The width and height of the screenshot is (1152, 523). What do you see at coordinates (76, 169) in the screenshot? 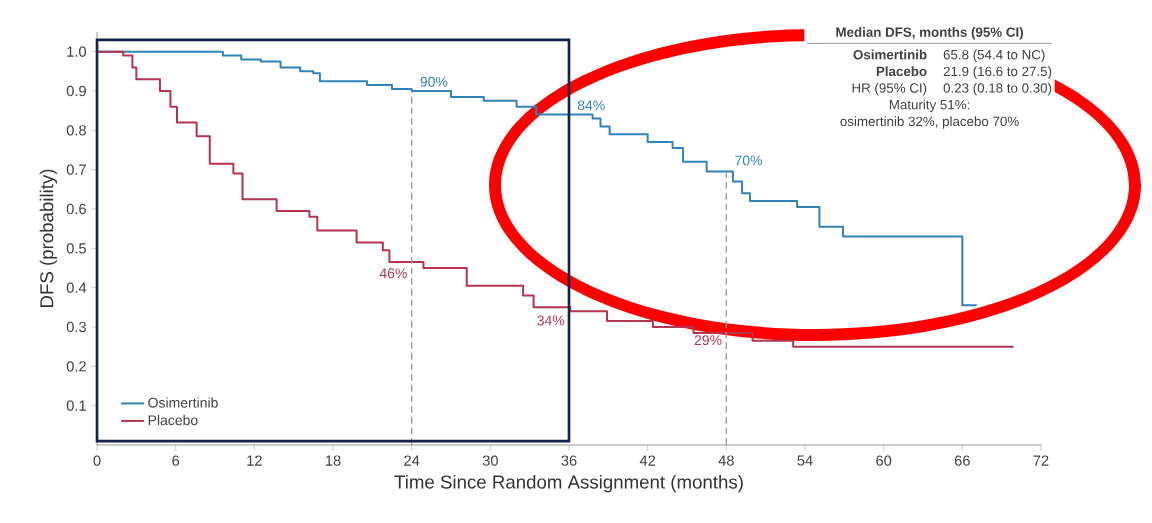
I see `y-tick-label: 0.7` at bounding box center [76, 169].